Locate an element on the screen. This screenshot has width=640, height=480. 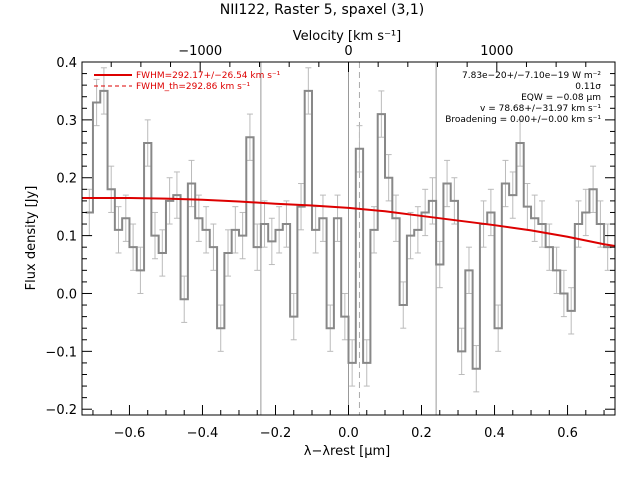
y-tick-label: 0.2 is located at coordinates (66, 179).